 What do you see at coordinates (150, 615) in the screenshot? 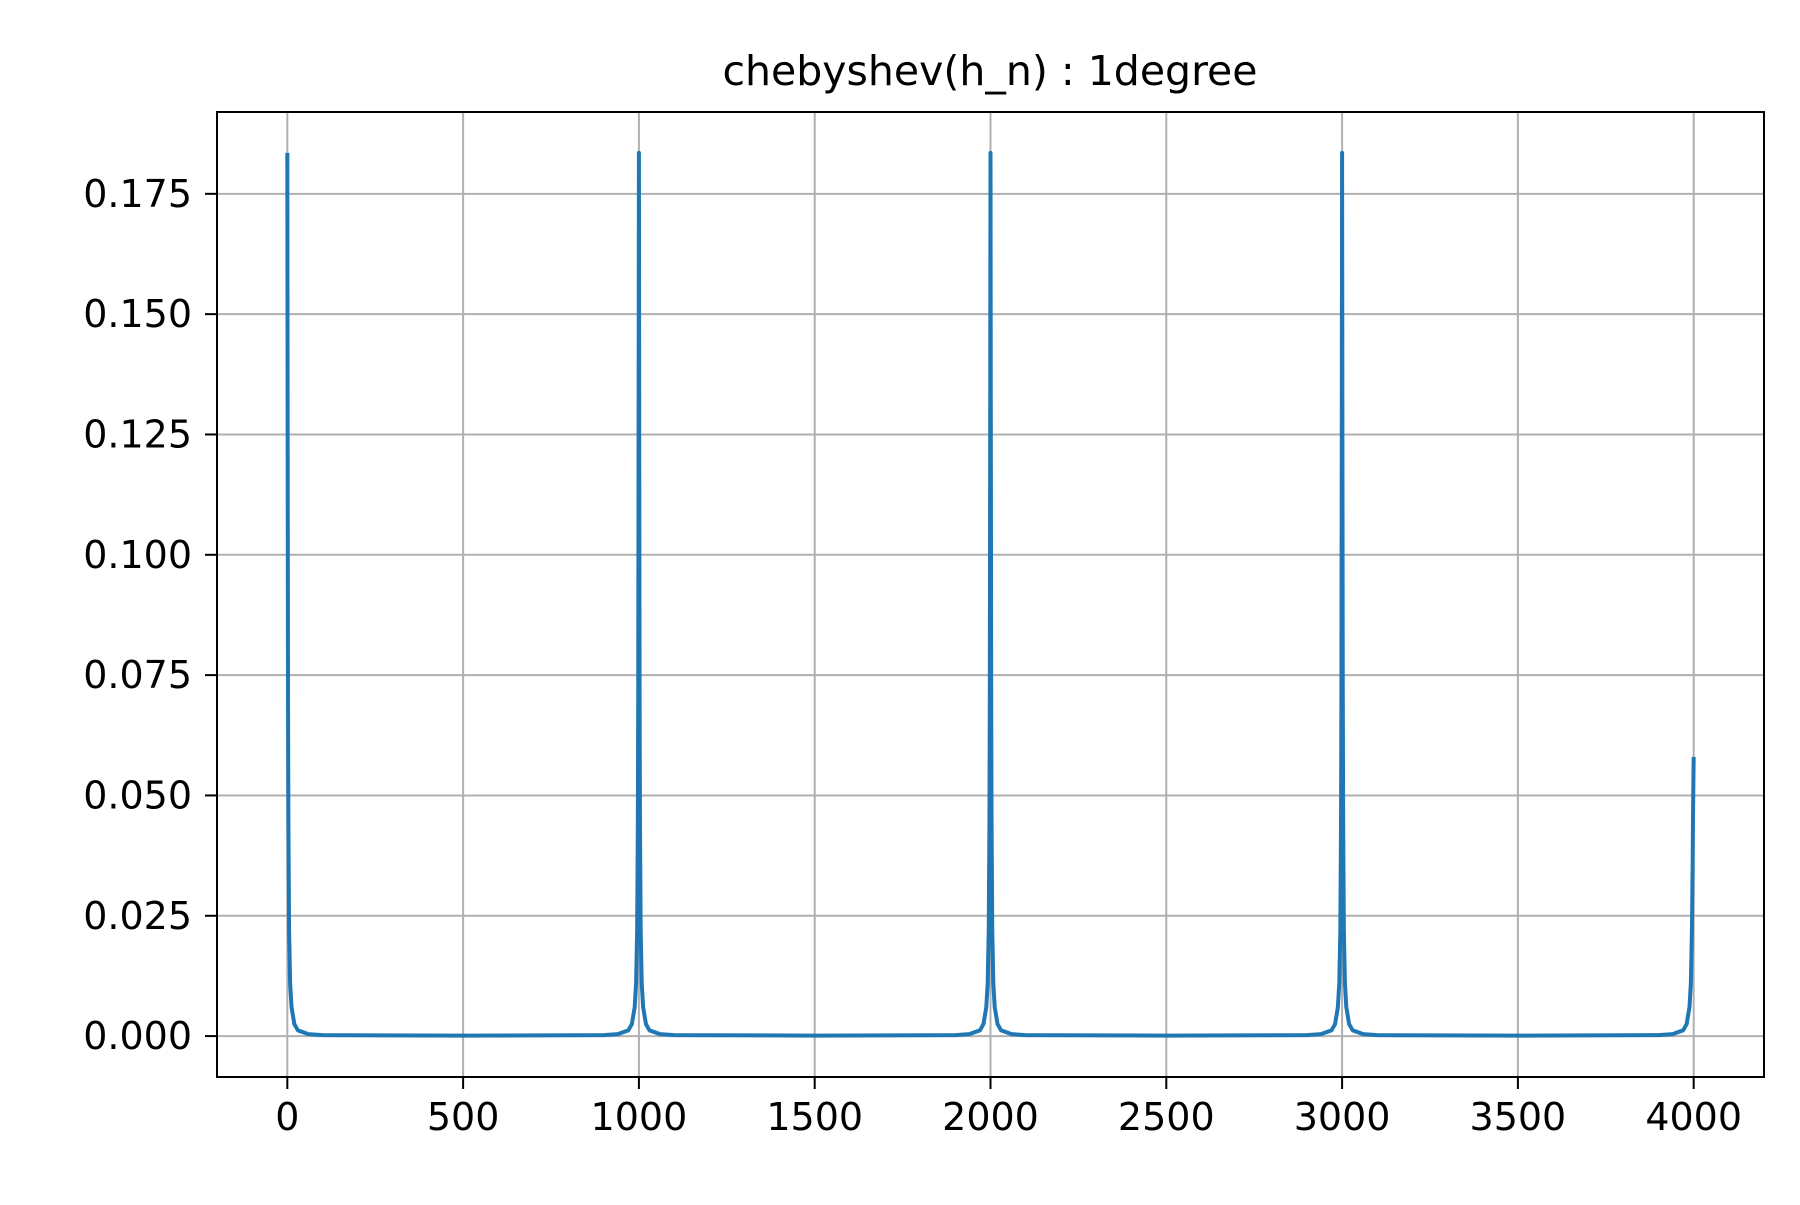
I see `y-axis: 0.000 0.025 0.050 0.075 0.100 0.125 0.150 0.175` at bounding box center [150, 615].